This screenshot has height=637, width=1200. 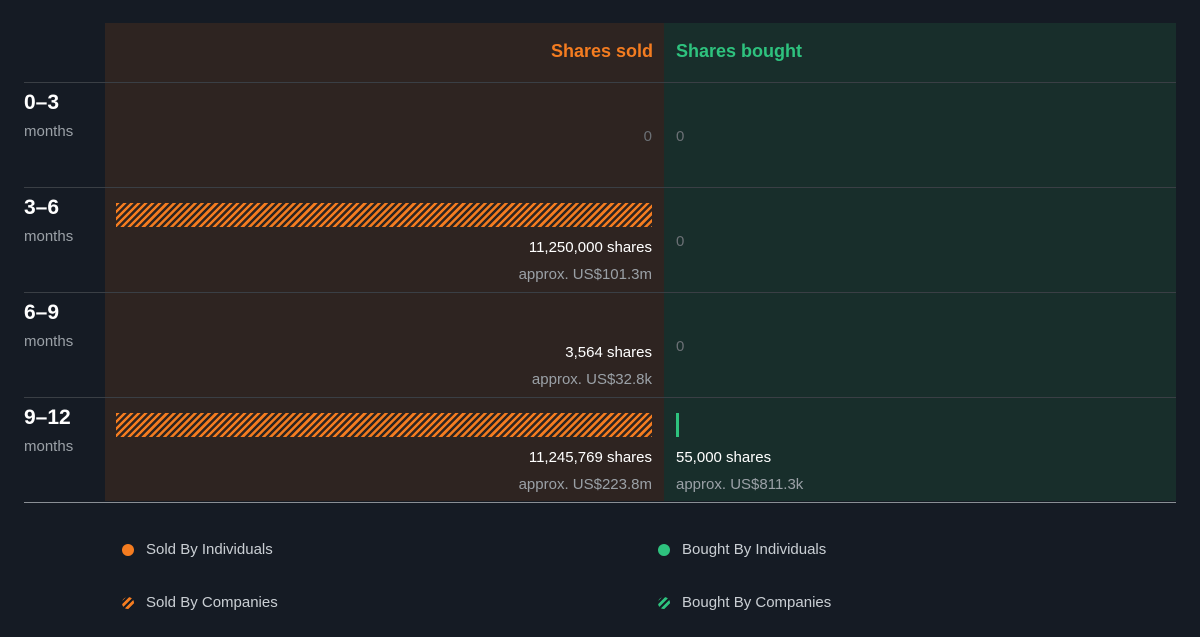 I want to click on legend-item: Sold By Companies, so click(x=200, y=602).